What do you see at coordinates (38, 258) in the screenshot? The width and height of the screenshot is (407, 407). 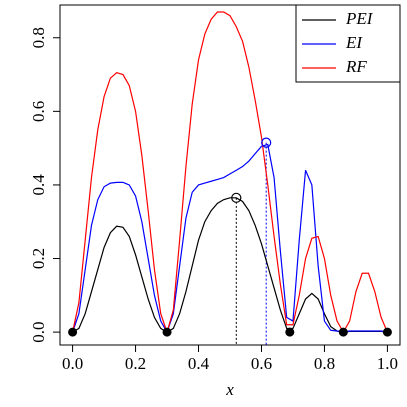 I see `y-tick-label: 0.2` at bounding box center [38, 258].